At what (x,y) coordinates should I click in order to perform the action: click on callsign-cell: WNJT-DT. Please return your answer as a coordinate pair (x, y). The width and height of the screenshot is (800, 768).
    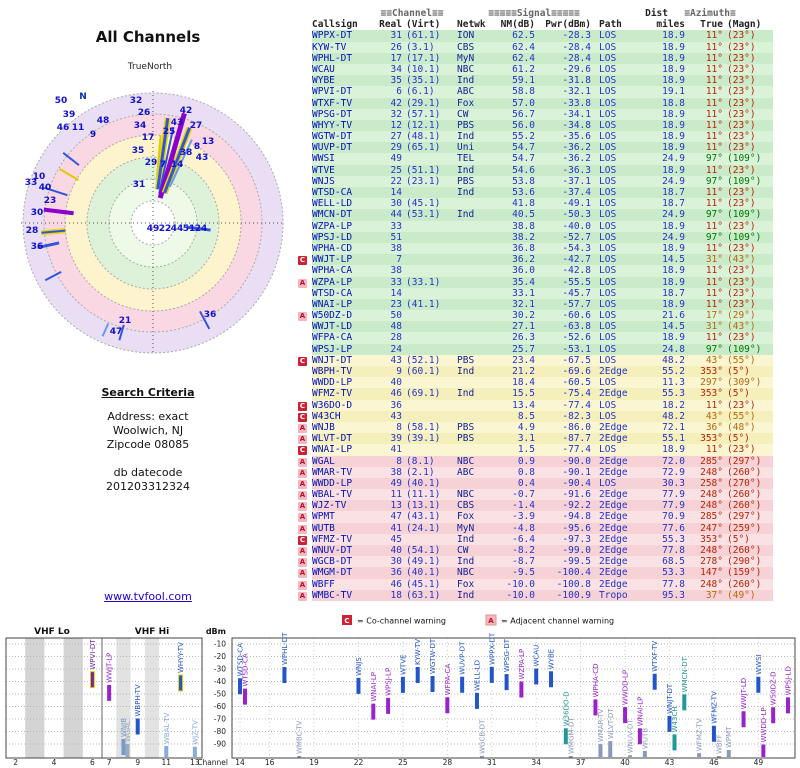
    Looking at the image, I should click on (332, 360).